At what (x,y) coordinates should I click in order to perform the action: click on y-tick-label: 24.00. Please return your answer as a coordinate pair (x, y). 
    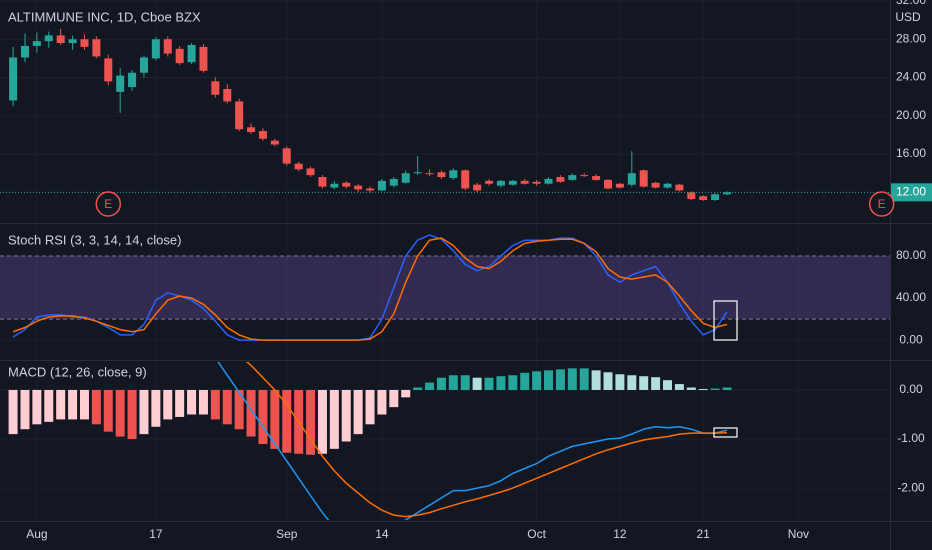
    Looking at the image, I should click on (911, 77).